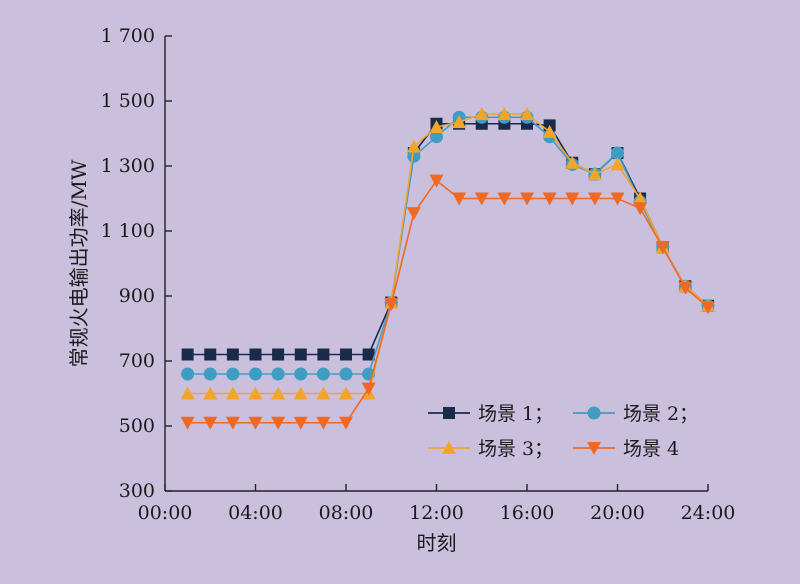  I want to click on legend-item-3: 场景 3；, so click(490, 449).